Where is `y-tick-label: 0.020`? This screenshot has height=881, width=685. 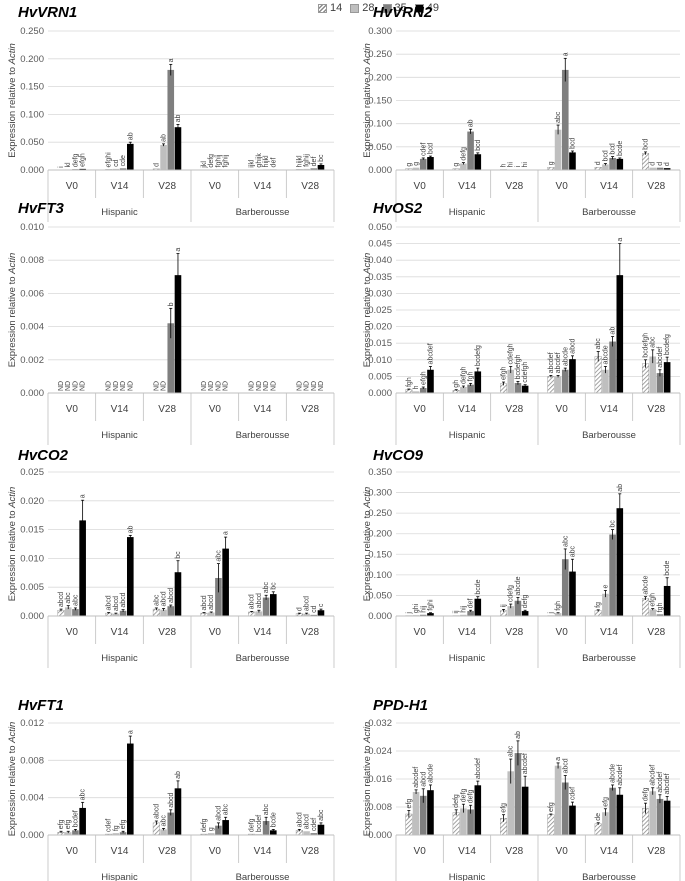
y-tick-label: 0.020 is located at coordinates (380, 327).